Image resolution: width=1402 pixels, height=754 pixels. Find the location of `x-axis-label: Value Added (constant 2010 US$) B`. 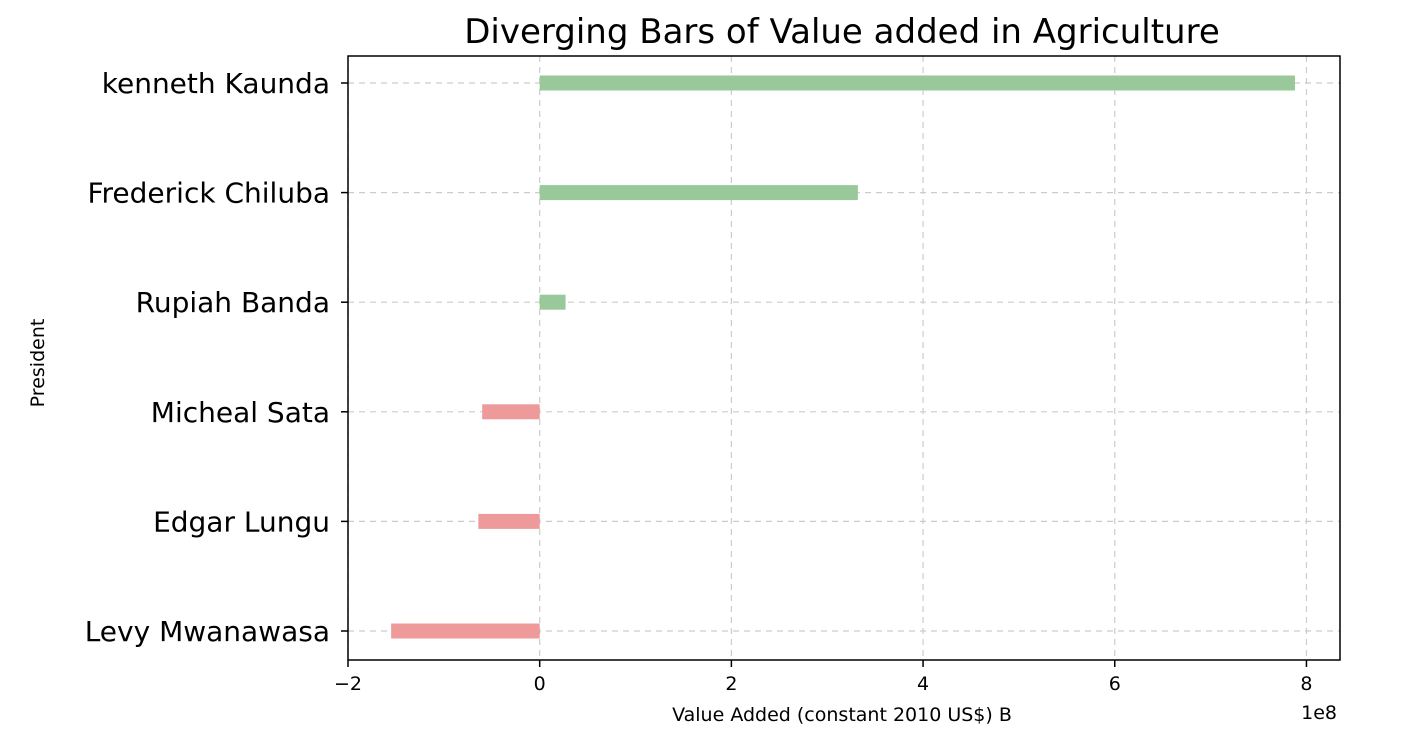

x-axis-label: Value Added (constant 2010 US$) B is located at coordinates (842, 715).